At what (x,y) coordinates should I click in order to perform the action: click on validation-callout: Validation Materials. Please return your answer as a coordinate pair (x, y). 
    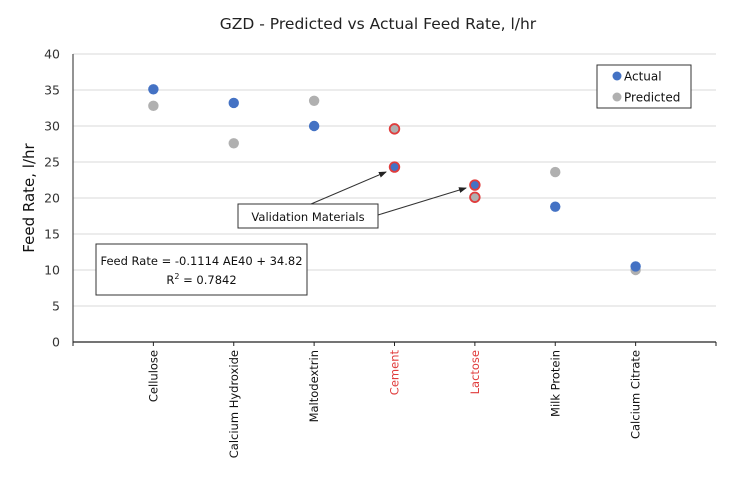
    Looking at the image, I should click on (352, 200).